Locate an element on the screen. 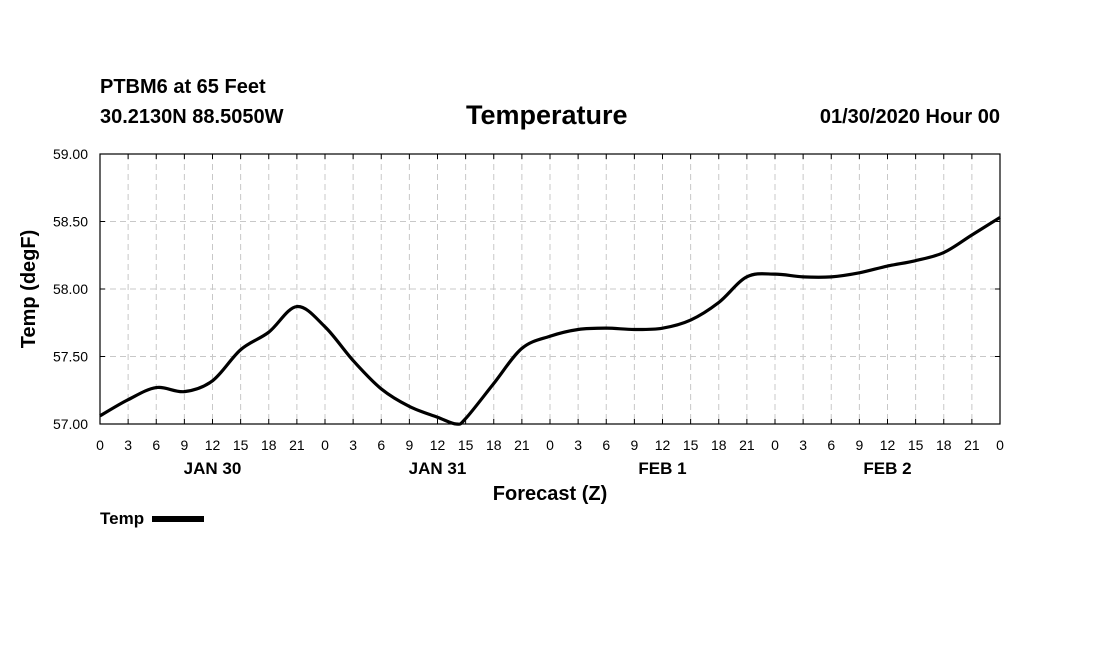  y-tick-label: 59.00 is located at coordinates (70, 154).